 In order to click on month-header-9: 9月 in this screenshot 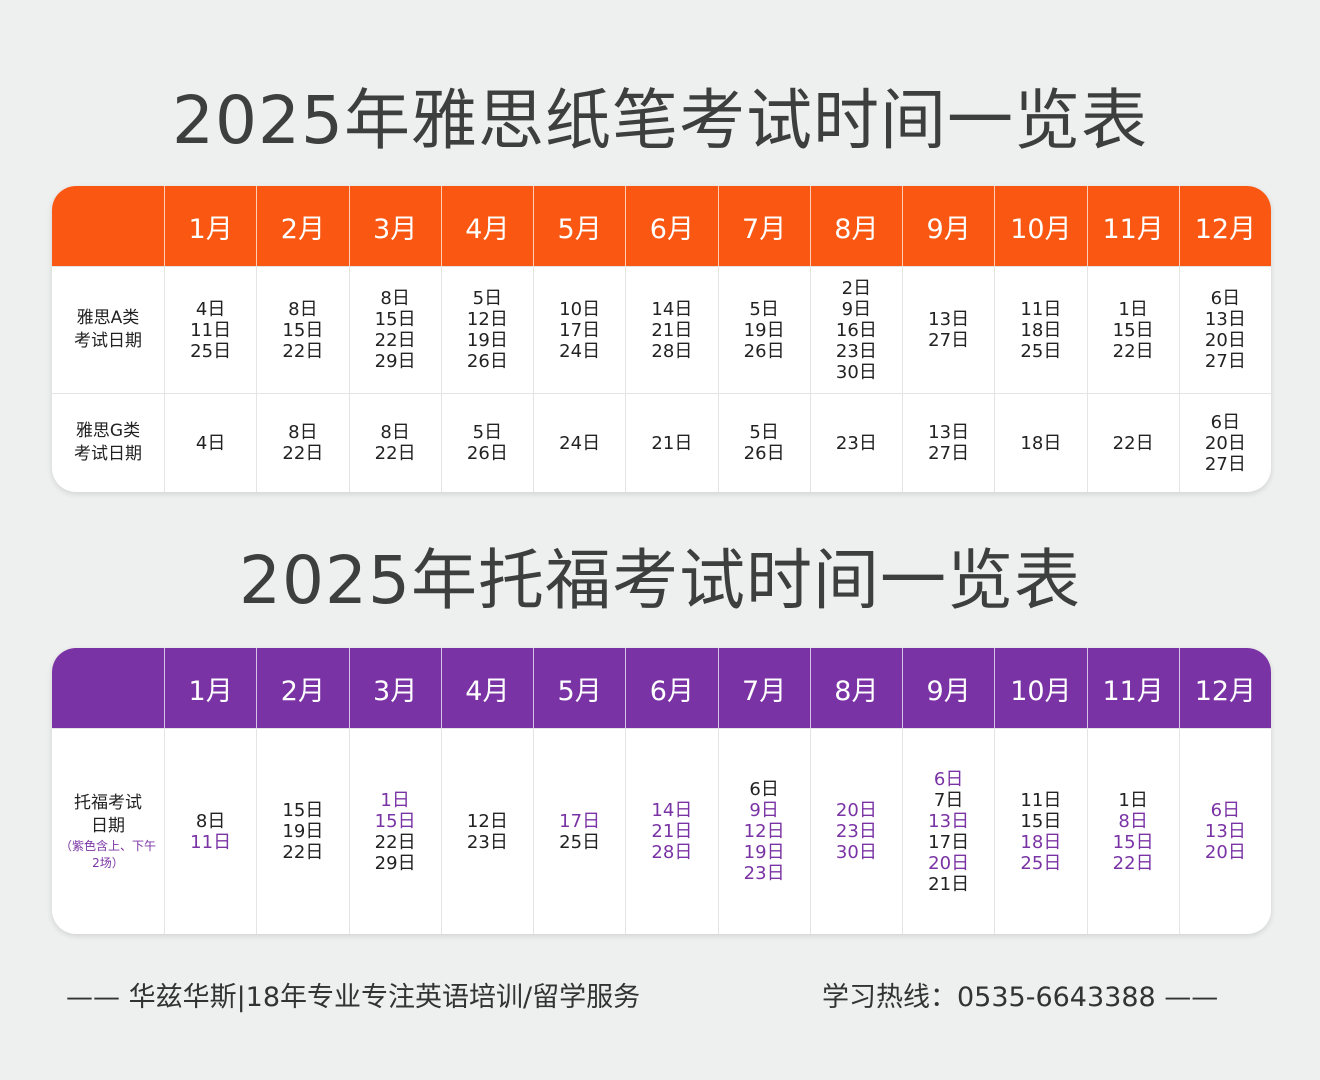, I will do `click(948, 688)`.